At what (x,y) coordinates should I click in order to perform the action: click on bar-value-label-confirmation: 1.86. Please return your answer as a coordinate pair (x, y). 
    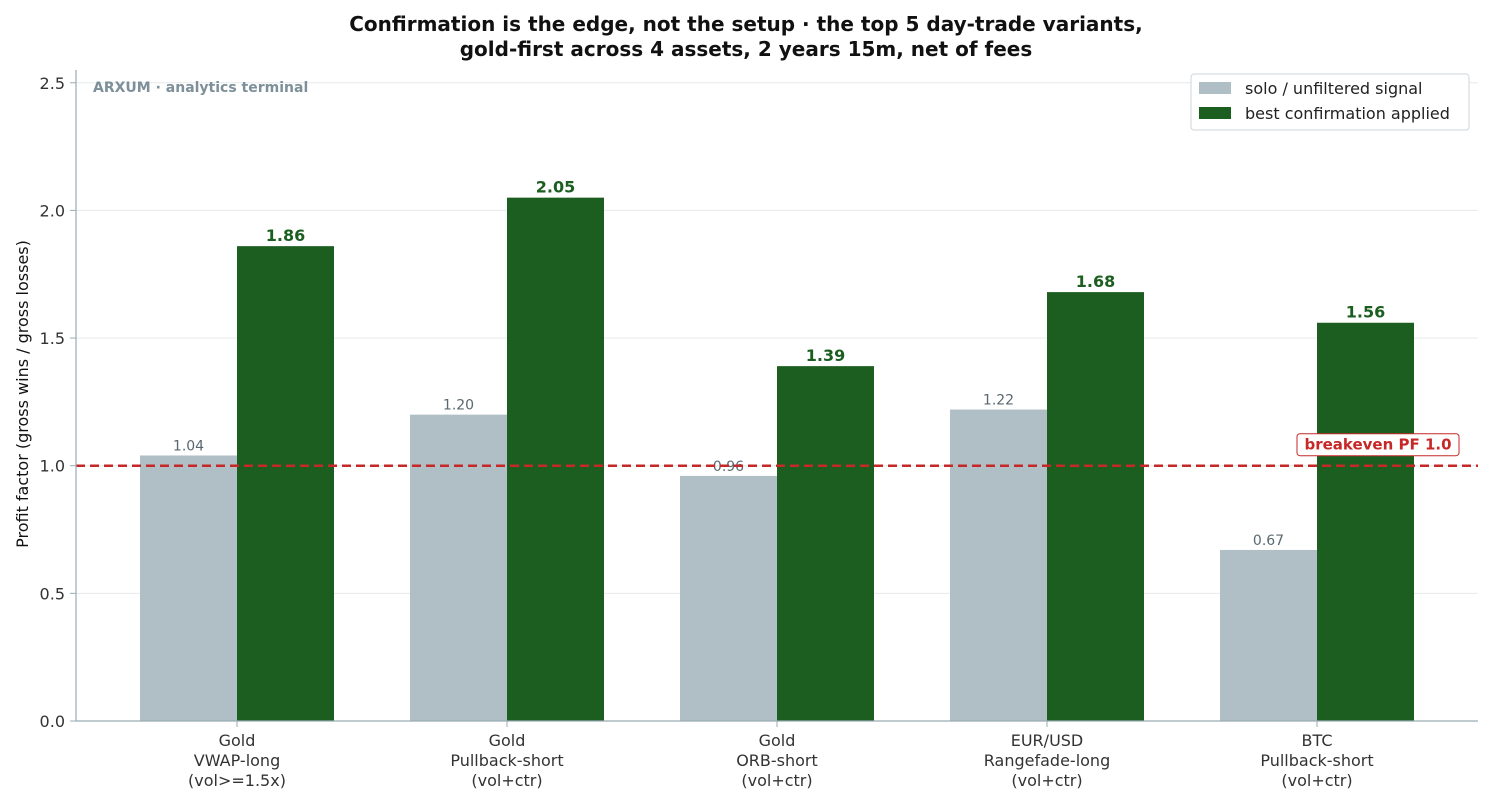
    Looking at the image, I should click on (285, 235).